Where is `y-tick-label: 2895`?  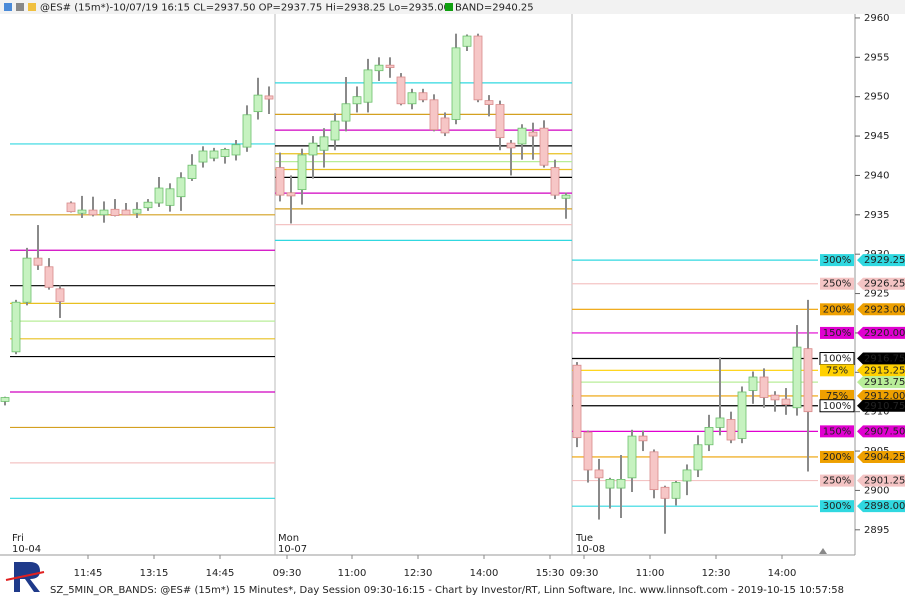
y-tick-label: 2895 is located at coordinates (876, 530).